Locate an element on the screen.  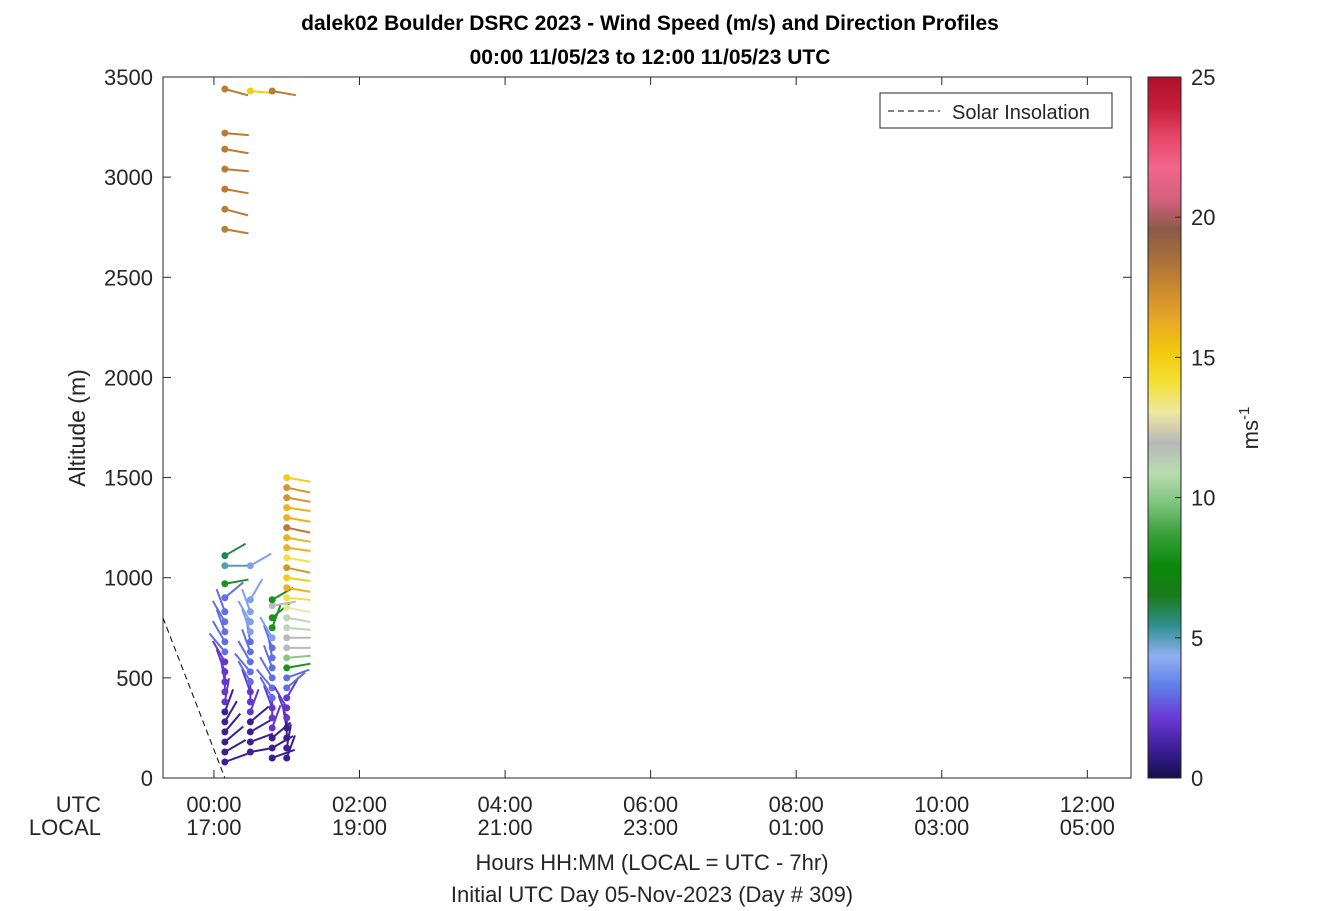
y-tick-label: 3000 is located at coordinates (128, 177).